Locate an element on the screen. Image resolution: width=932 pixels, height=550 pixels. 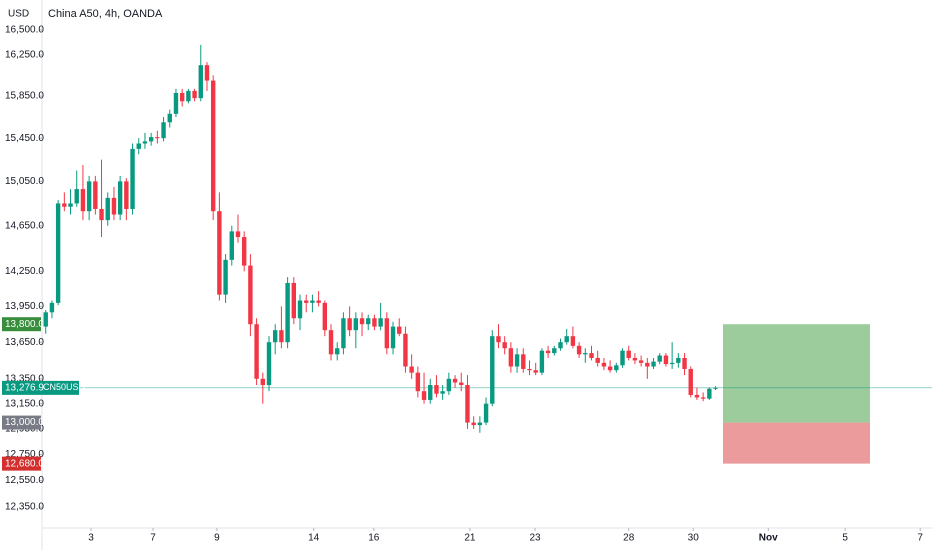
y-tick-label: 13,150.0 is located at coordinates (24, 403).